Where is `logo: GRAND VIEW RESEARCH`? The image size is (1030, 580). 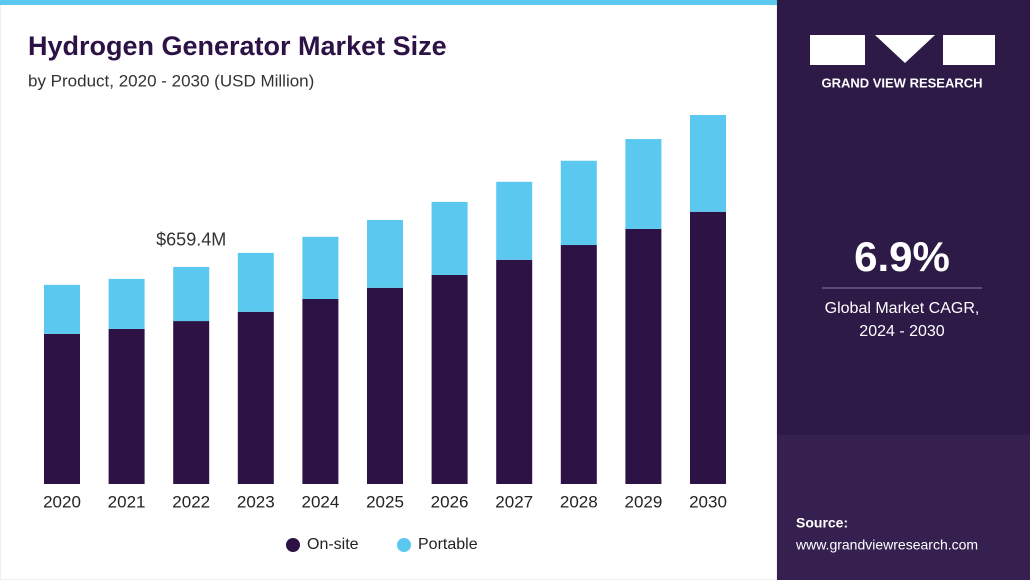
logo: GRAND VIEW RESEARCH is located at coordinates (902, 62).